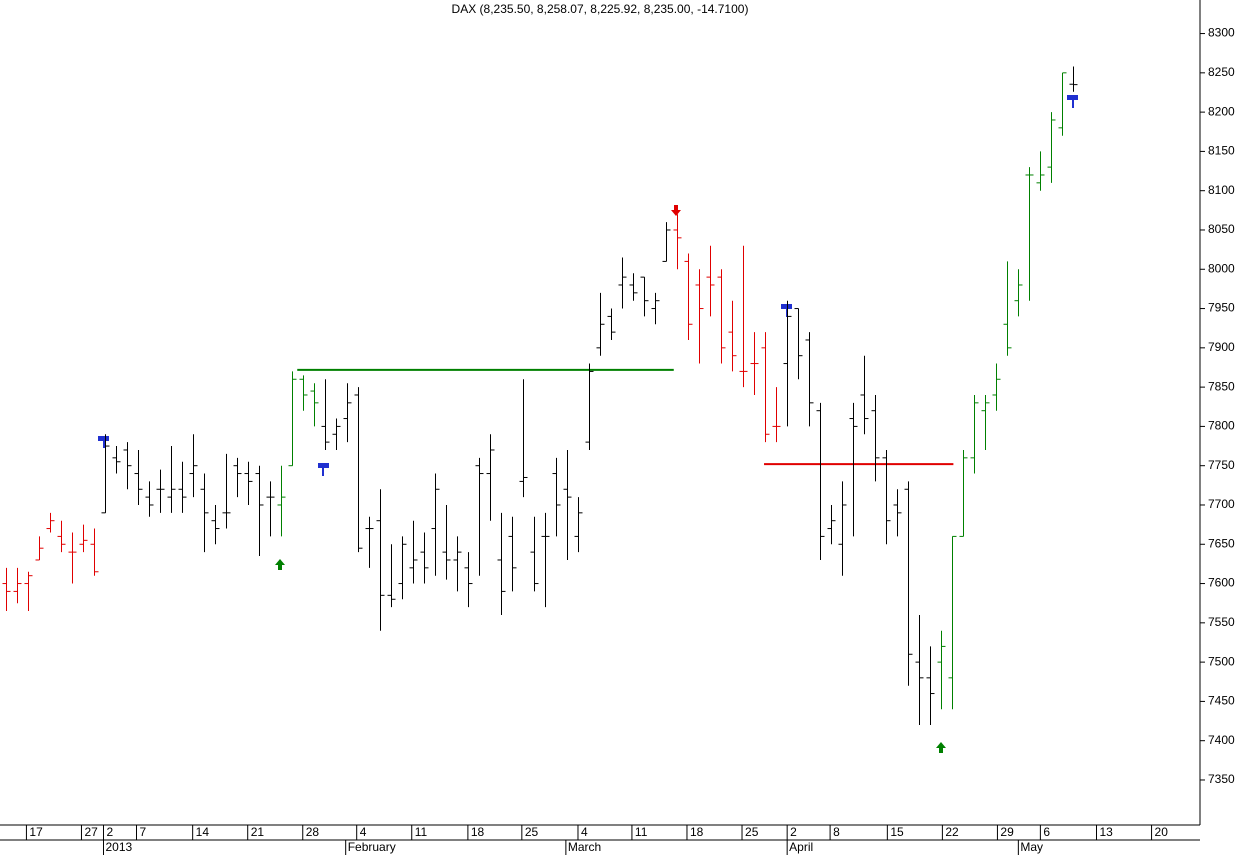 This screenshot has width=1250, height=855. Describe the element at coordinates (1221, 190) in the screenshot. I see `y-tick-label: 8100` at that location.